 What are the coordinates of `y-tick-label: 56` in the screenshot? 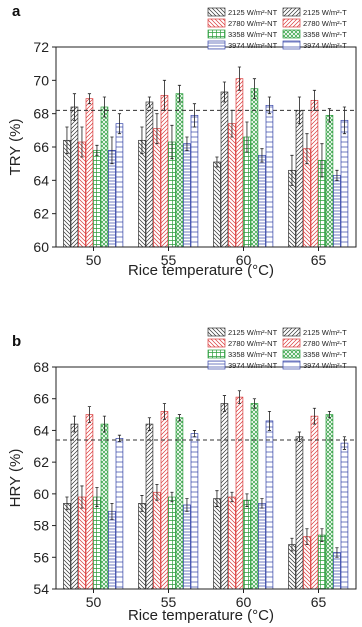 It's located at (41, 557).